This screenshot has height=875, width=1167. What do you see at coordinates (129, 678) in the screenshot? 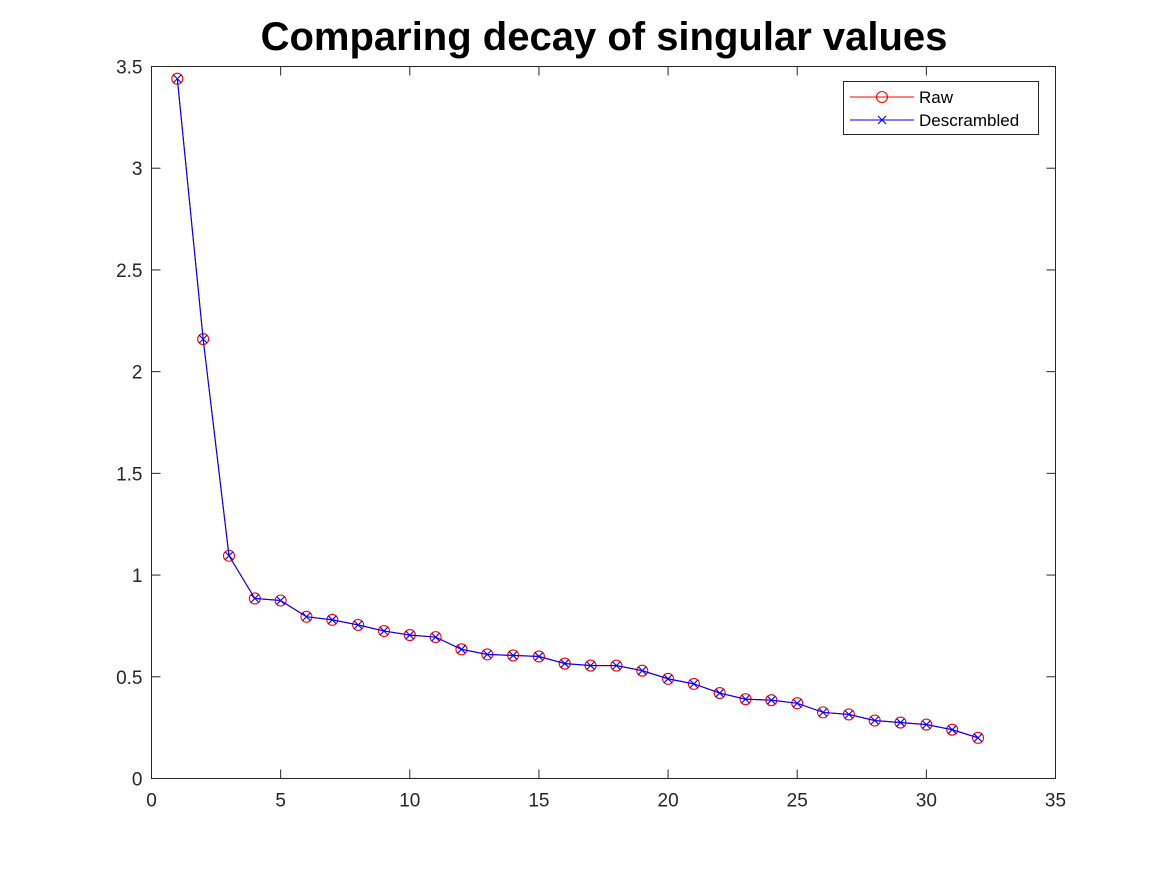
I see `y-tick-label: 0.5` at bounding box center [129, 678].